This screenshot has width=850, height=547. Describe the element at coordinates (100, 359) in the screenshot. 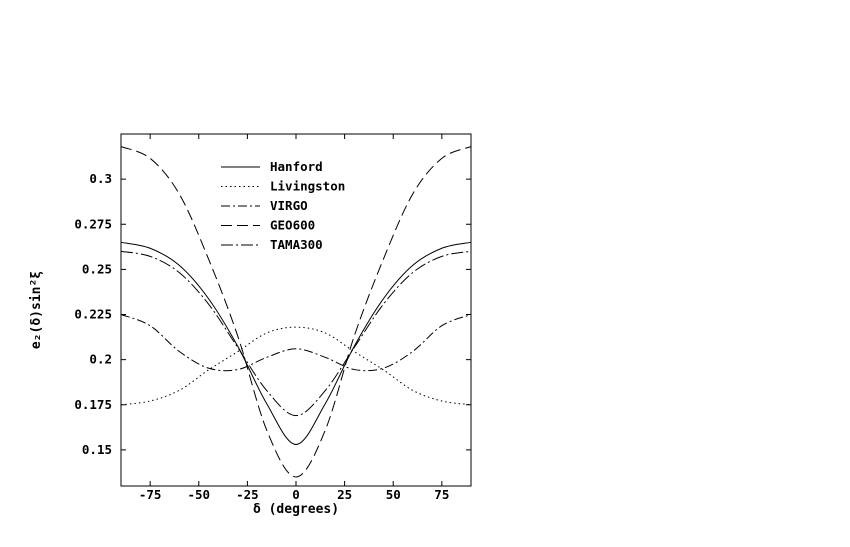

I see `y-tick-label: 0.2` at that location.